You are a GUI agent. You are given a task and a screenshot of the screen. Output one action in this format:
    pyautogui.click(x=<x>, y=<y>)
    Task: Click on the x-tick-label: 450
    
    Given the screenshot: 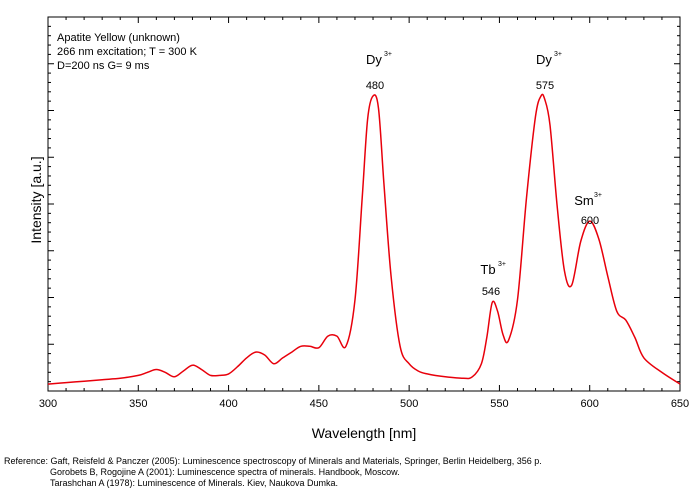 What is the action you would take?
    pyautogui.click(x=319, y=404)
    